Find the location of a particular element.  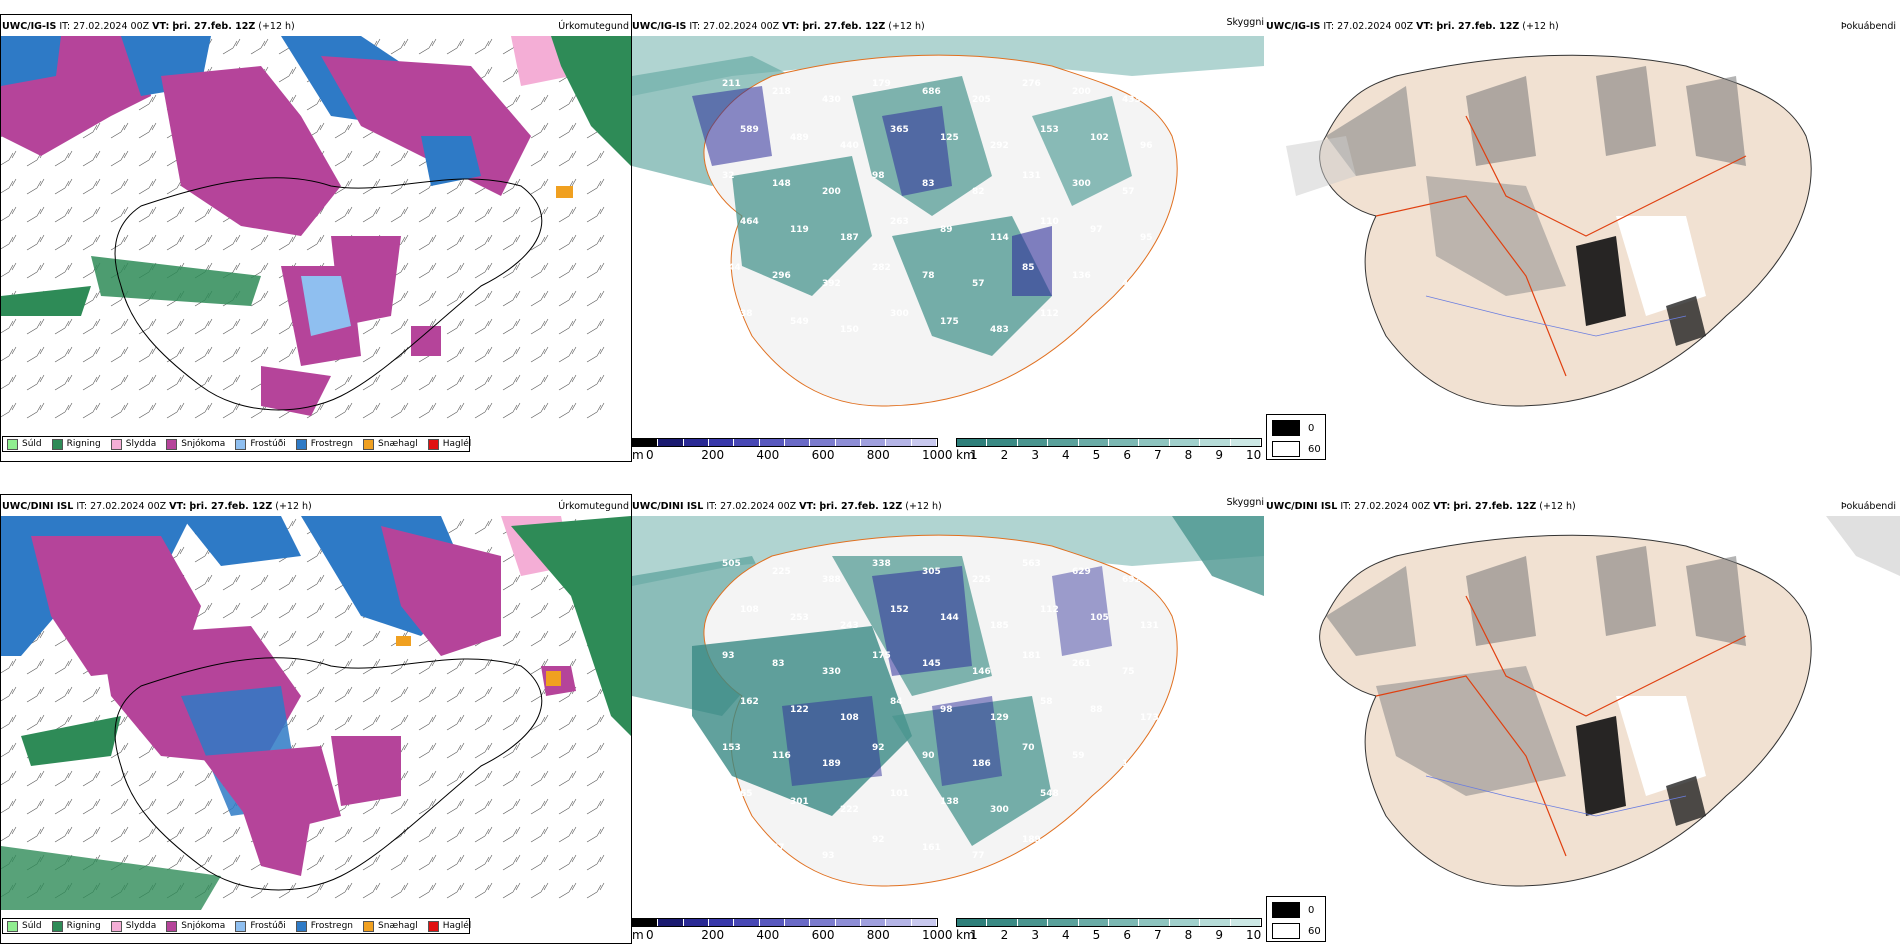

scale-unit: m is located at coordinates (638, 455).